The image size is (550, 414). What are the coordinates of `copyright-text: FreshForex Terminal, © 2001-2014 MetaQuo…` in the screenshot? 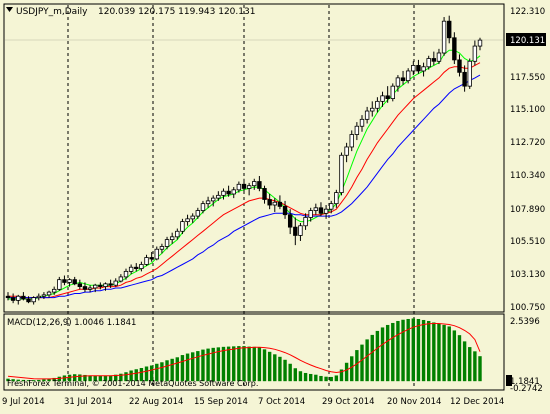 It's located at (132, 383).